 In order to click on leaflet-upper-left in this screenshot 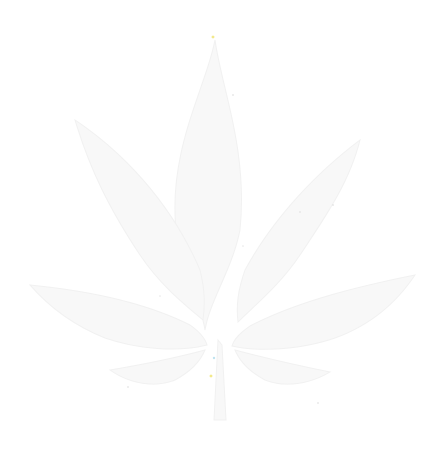, I will do `click(139, 219)`.